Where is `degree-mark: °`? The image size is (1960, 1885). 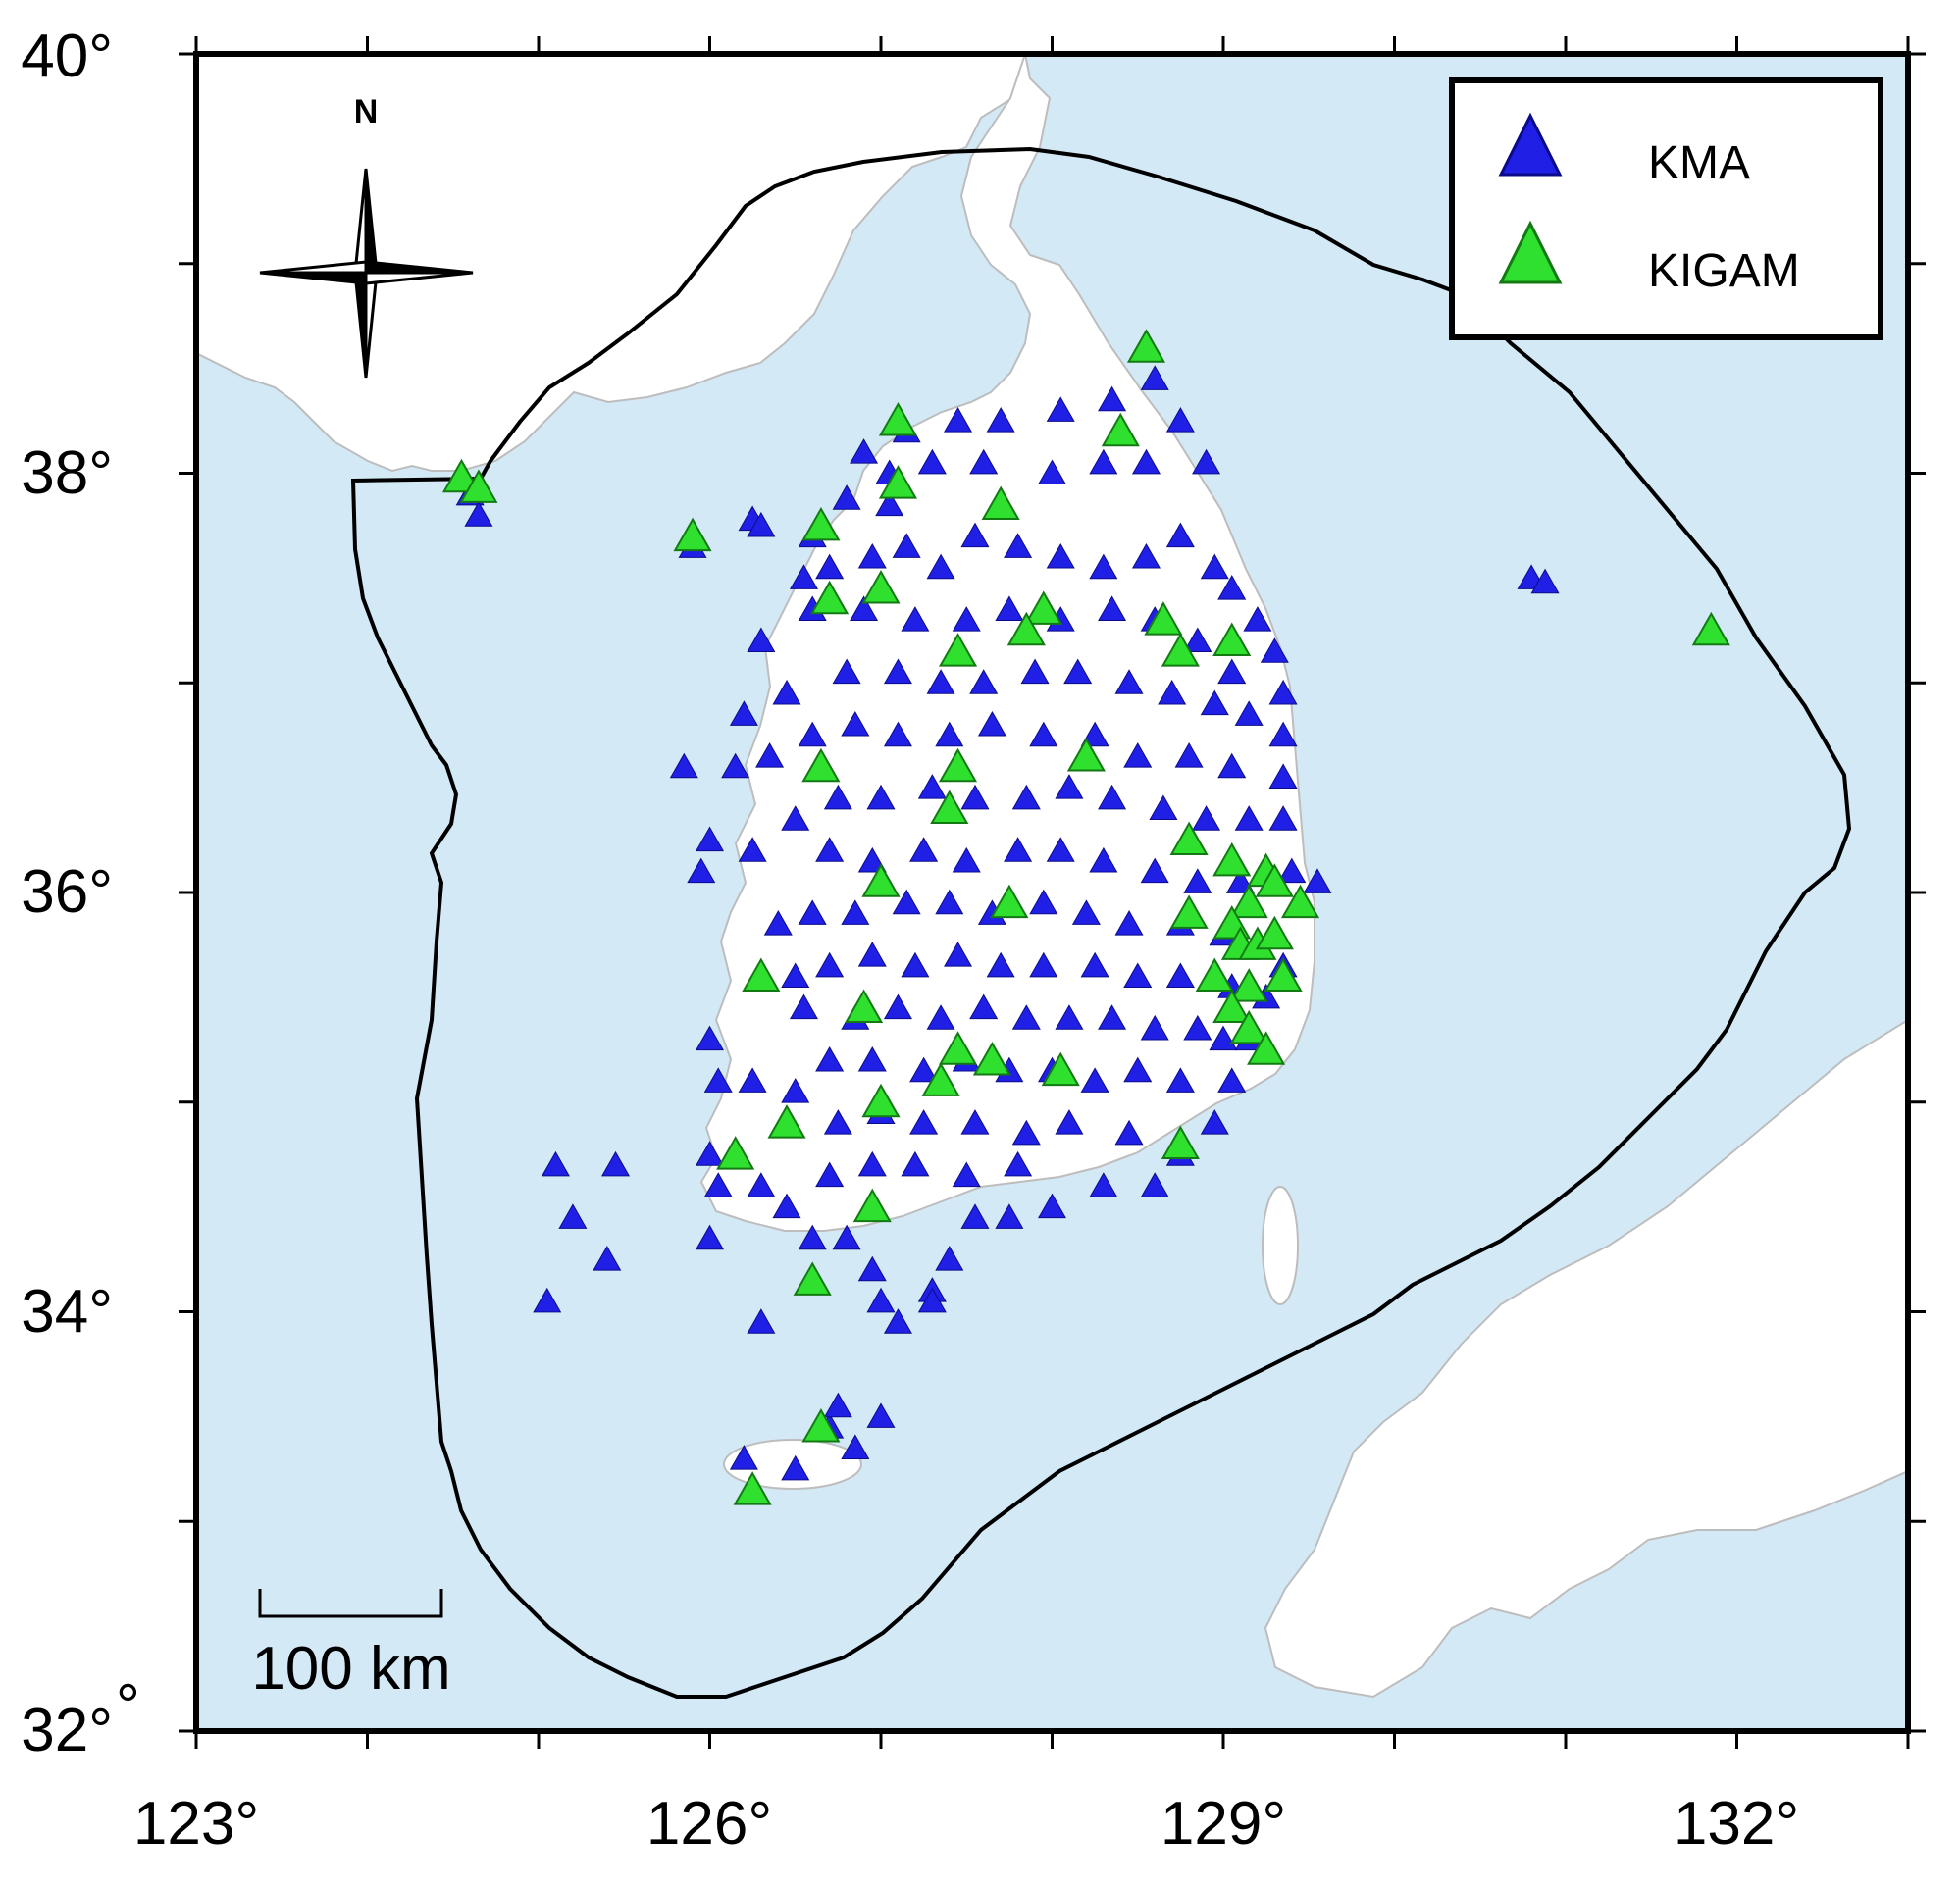 degree-mark: ° is located at coordinates (128, 1706).